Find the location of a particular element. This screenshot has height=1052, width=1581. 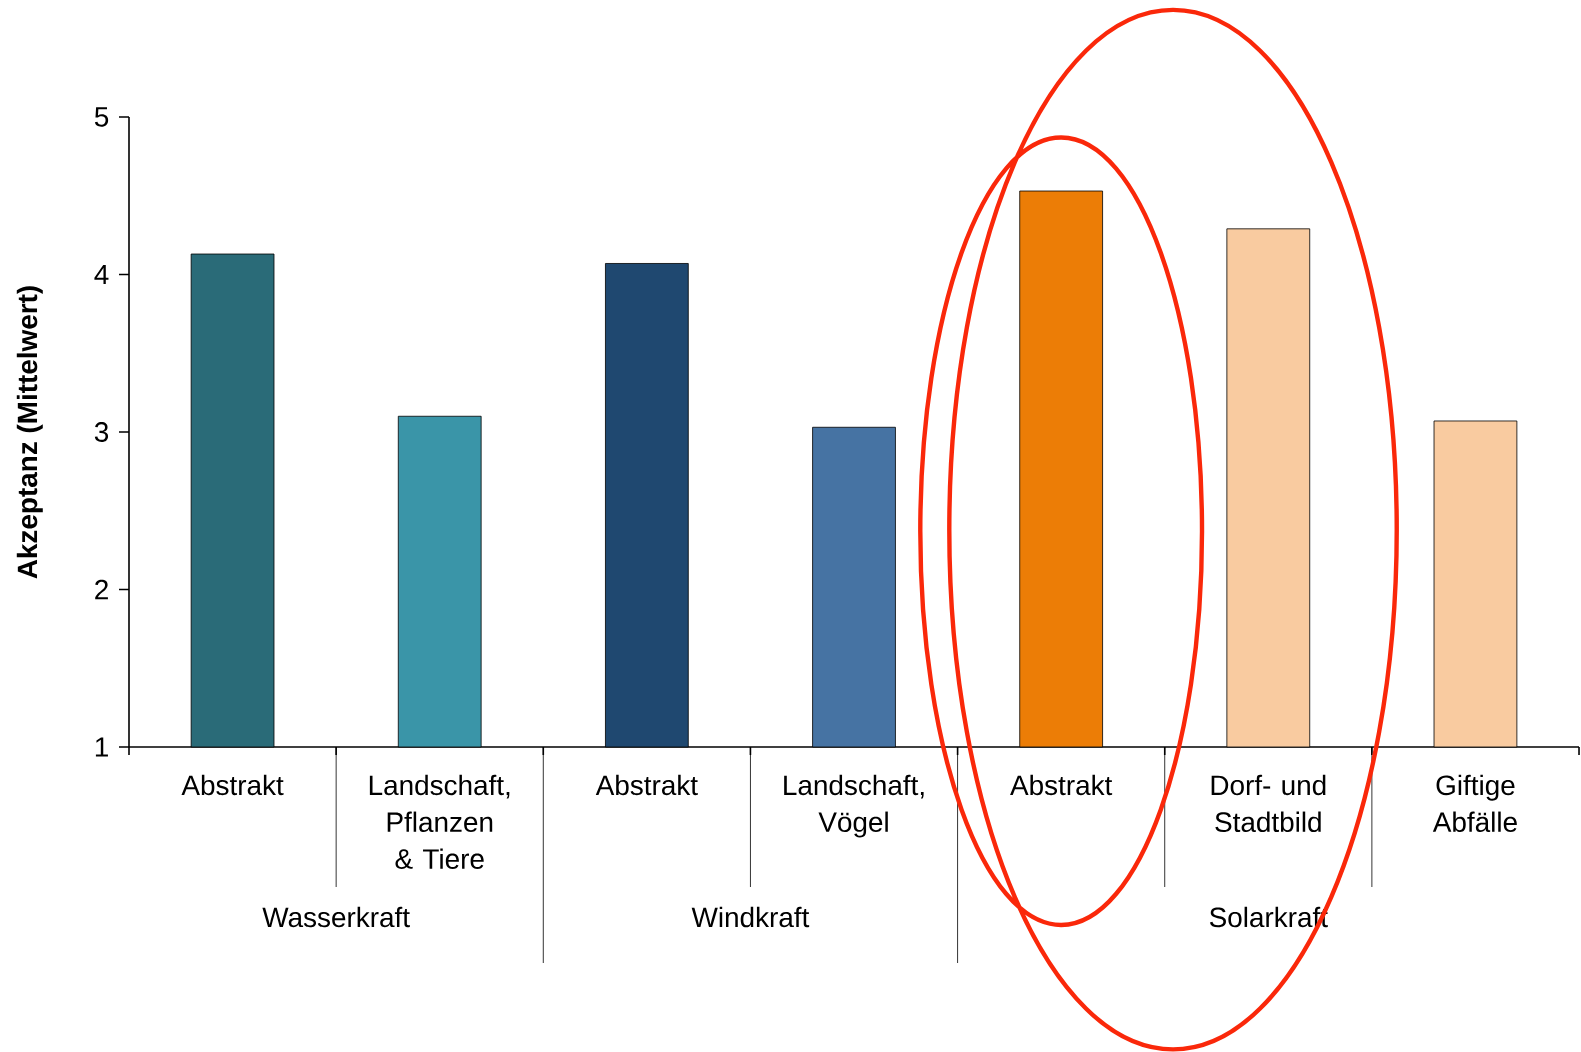

y-tick-label: 5 is located at coordinates (101, 117).